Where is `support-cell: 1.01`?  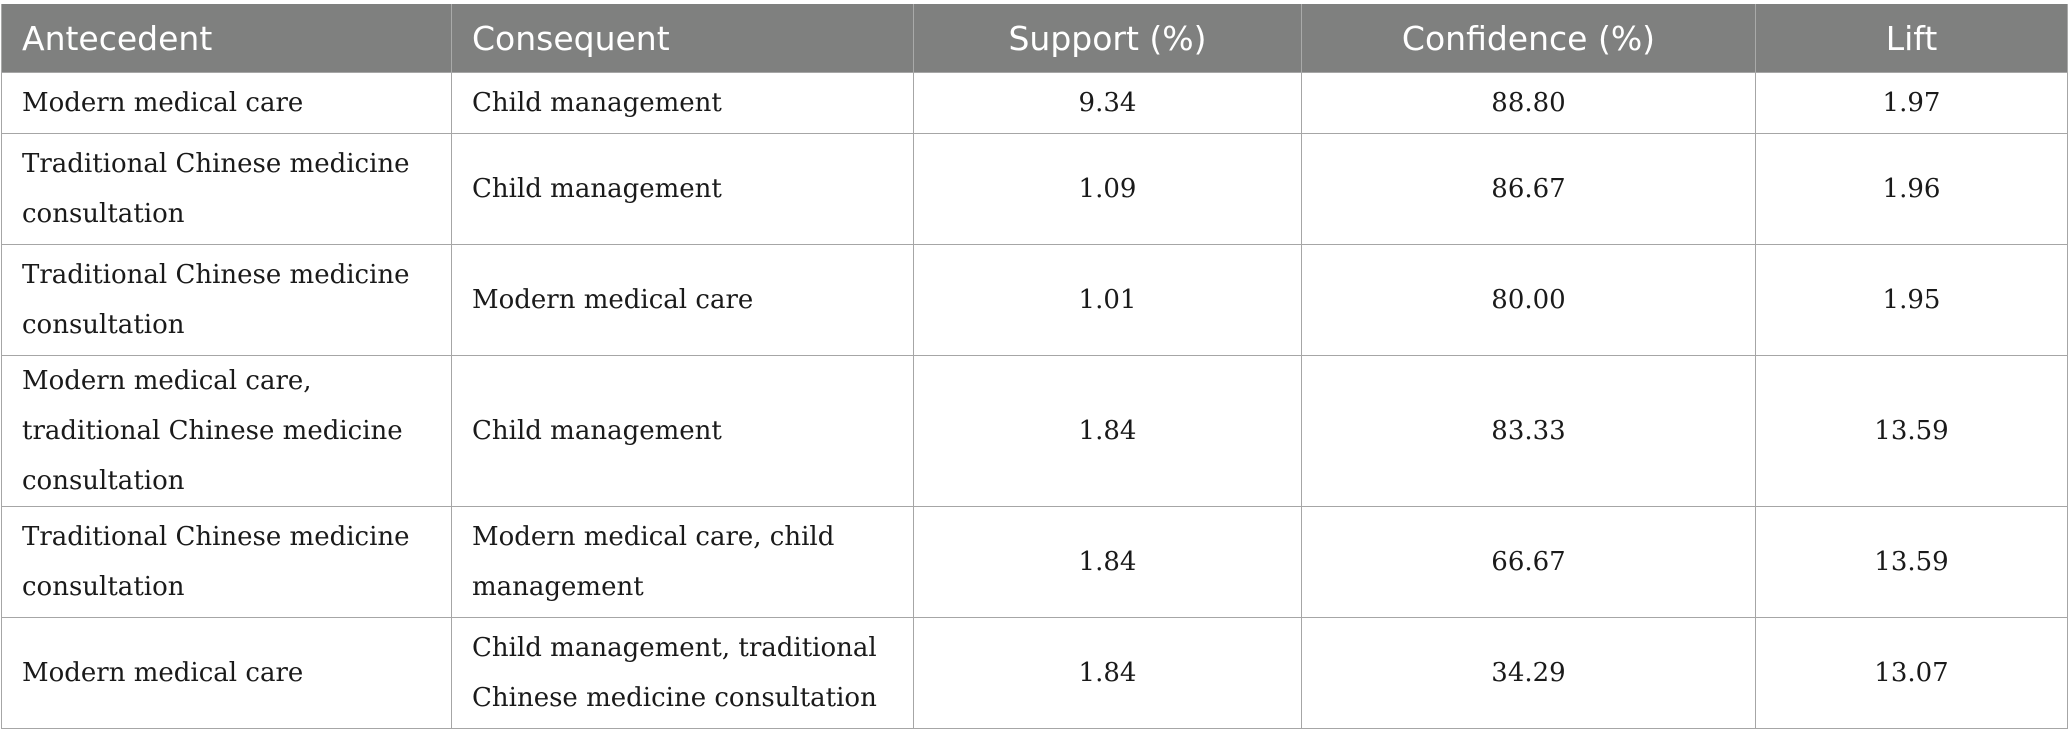
support-cell: 1.01 is located at coordinates (1107, 300).